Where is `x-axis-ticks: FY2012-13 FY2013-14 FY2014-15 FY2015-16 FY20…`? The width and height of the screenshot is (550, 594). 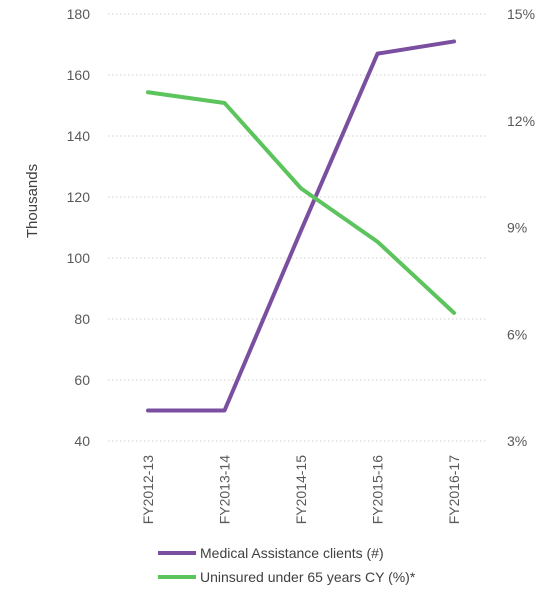 x-axis-ticks: FY2012-13 FY2013-14 FY2014-15 FY2015-16 FY20… is located at coordinates (301, 489).